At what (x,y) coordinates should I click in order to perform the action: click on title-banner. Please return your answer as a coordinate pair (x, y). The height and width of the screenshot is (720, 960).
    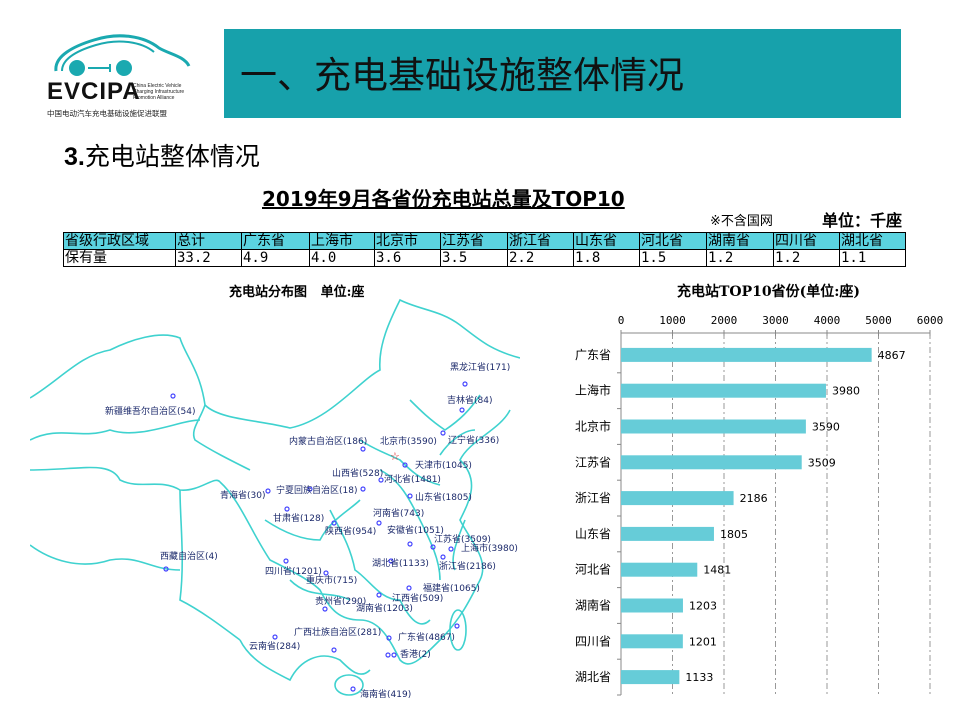
    Looking at the image, I should click on (562, 73).